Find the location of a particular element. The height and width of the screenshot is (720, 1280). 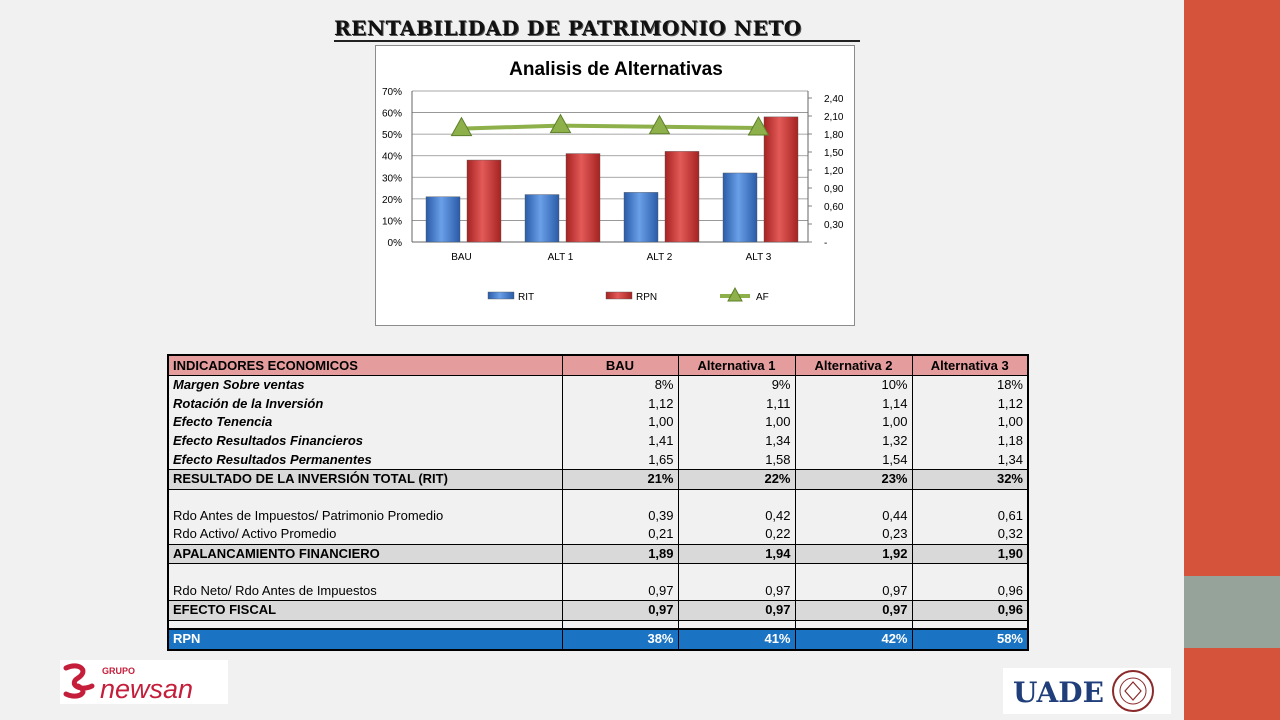

table-row: Margen Sobre ventas 8% 9% 10% 18% is located at coordinates (598, 385).